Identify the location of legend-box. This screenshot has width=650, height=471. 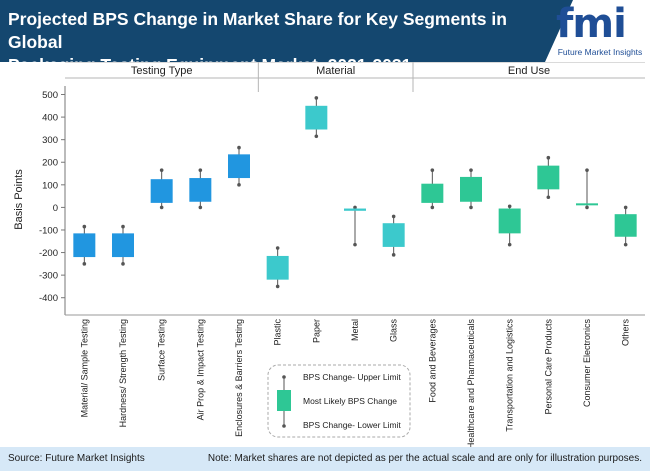
(339, 401).